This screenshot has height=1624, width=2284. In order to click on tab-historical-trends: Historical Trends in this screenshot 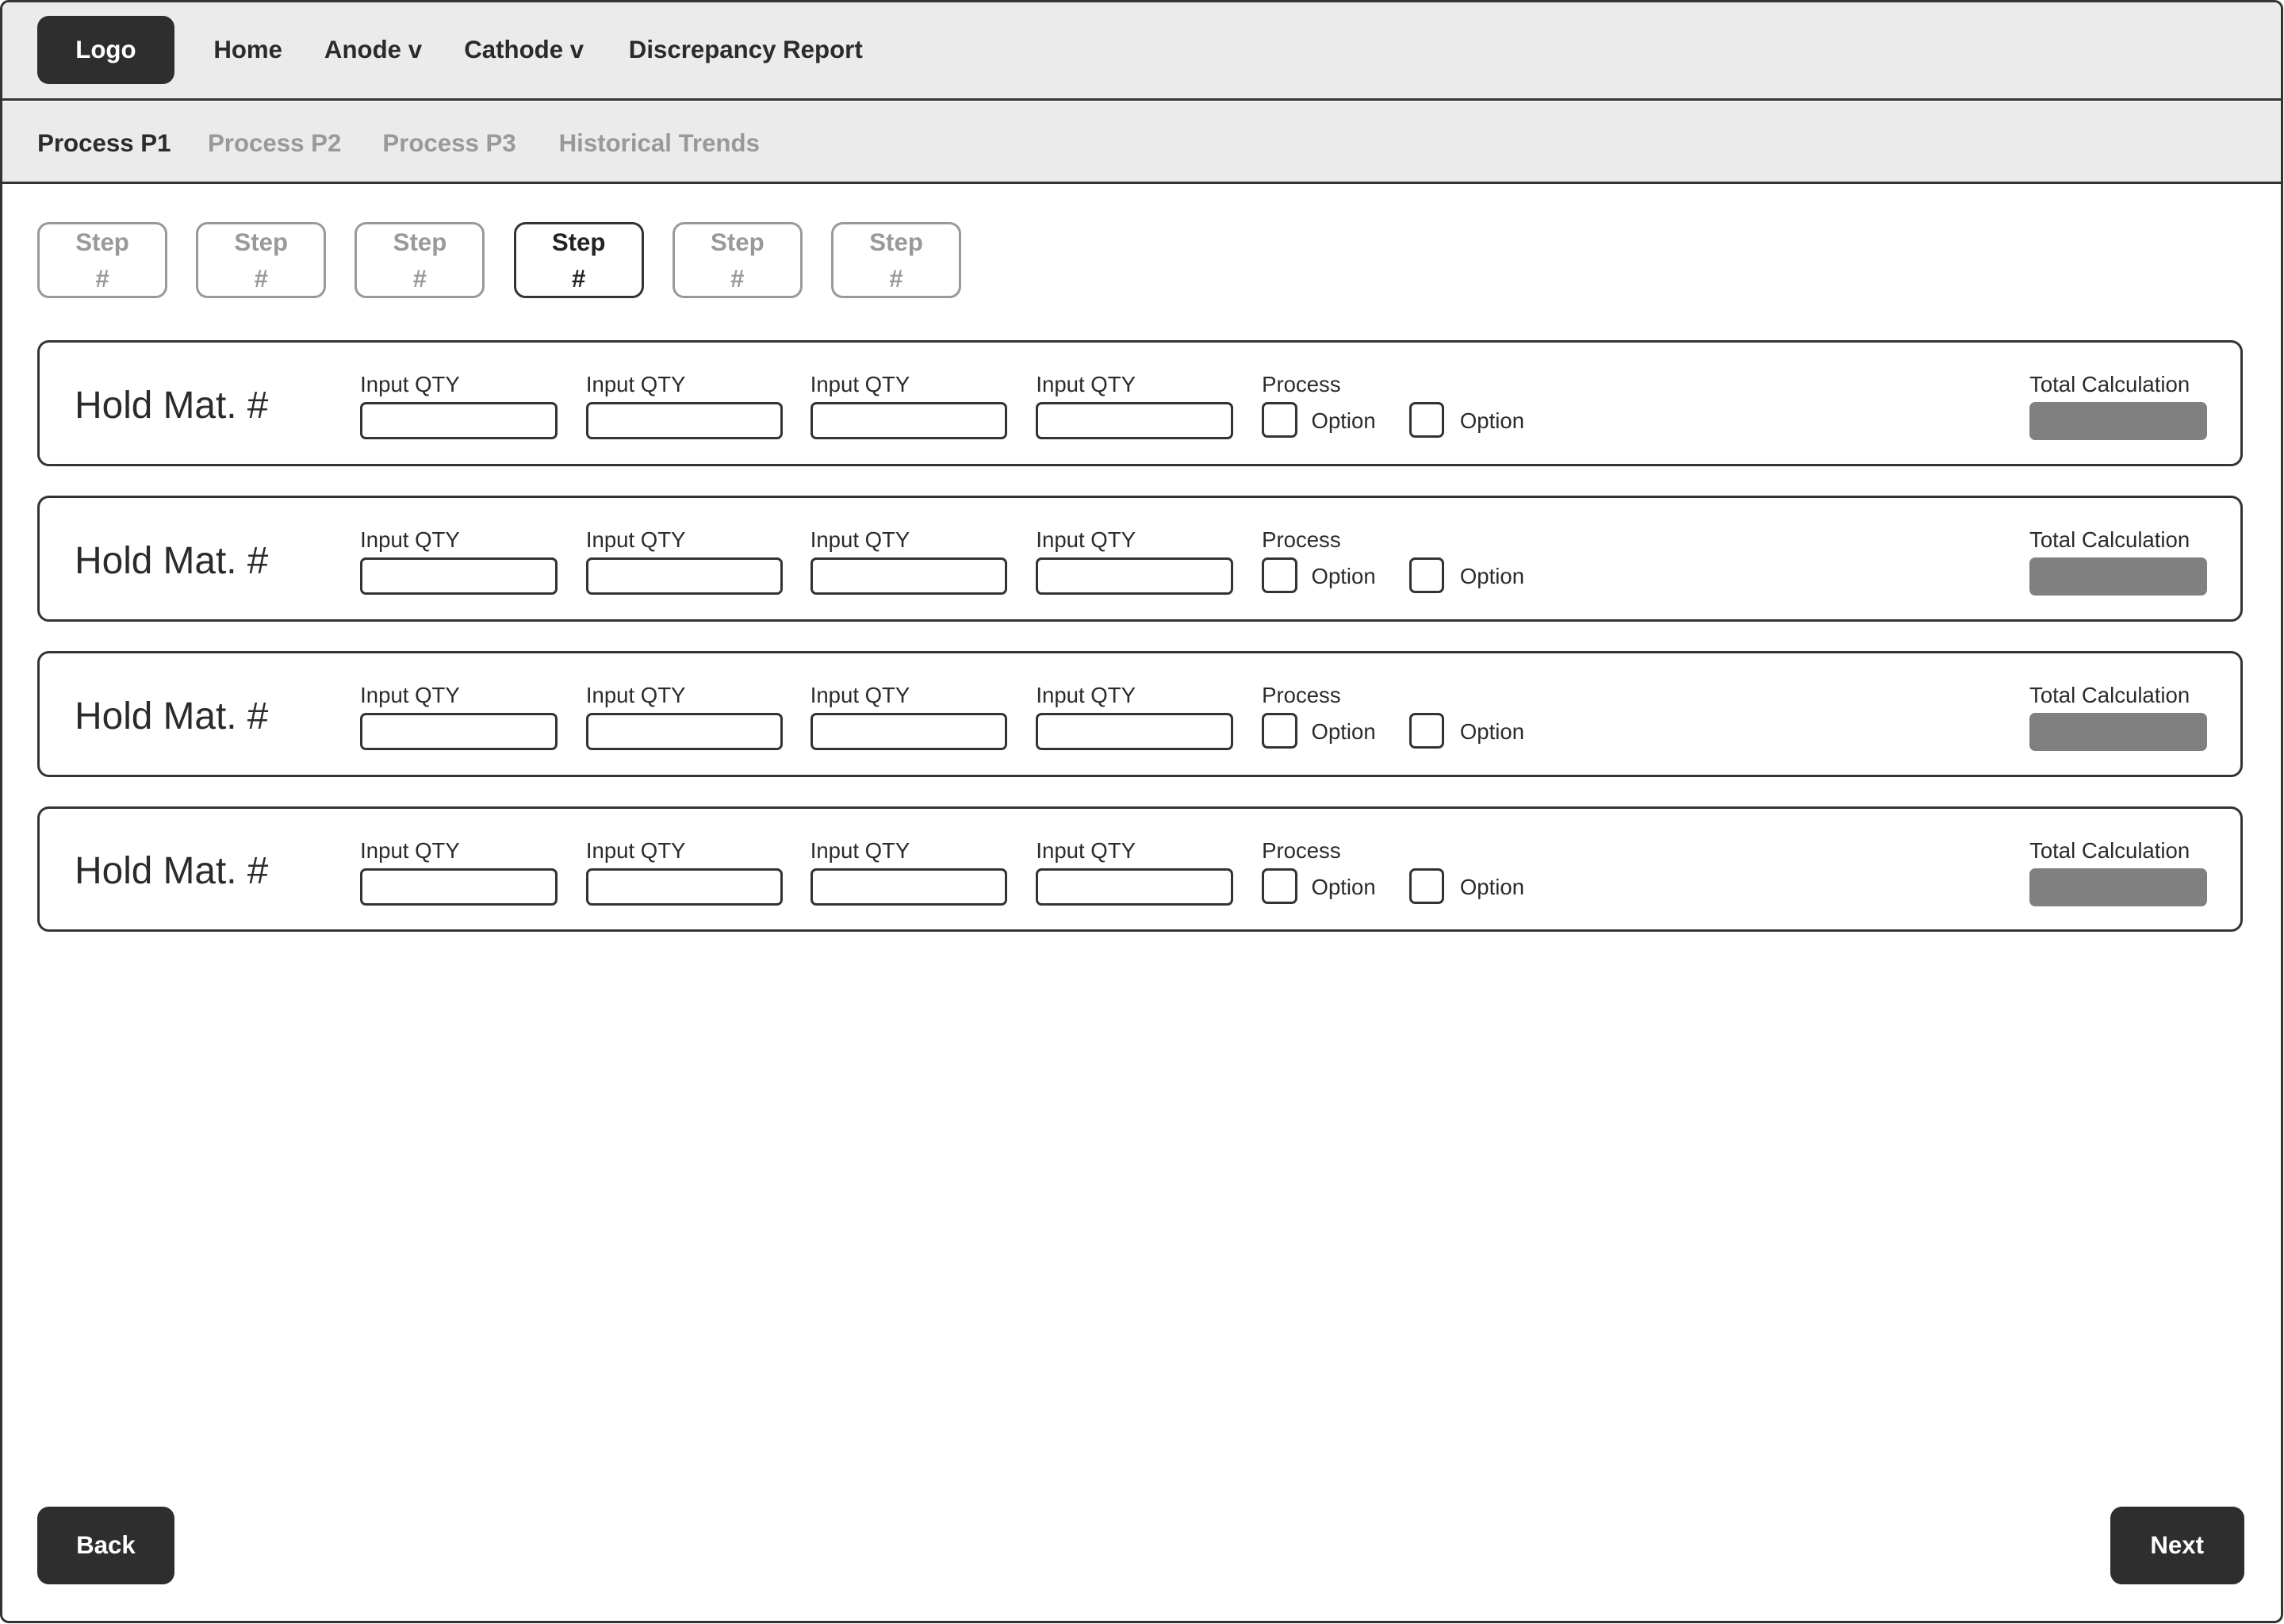, I will do `click(659, 142)`.